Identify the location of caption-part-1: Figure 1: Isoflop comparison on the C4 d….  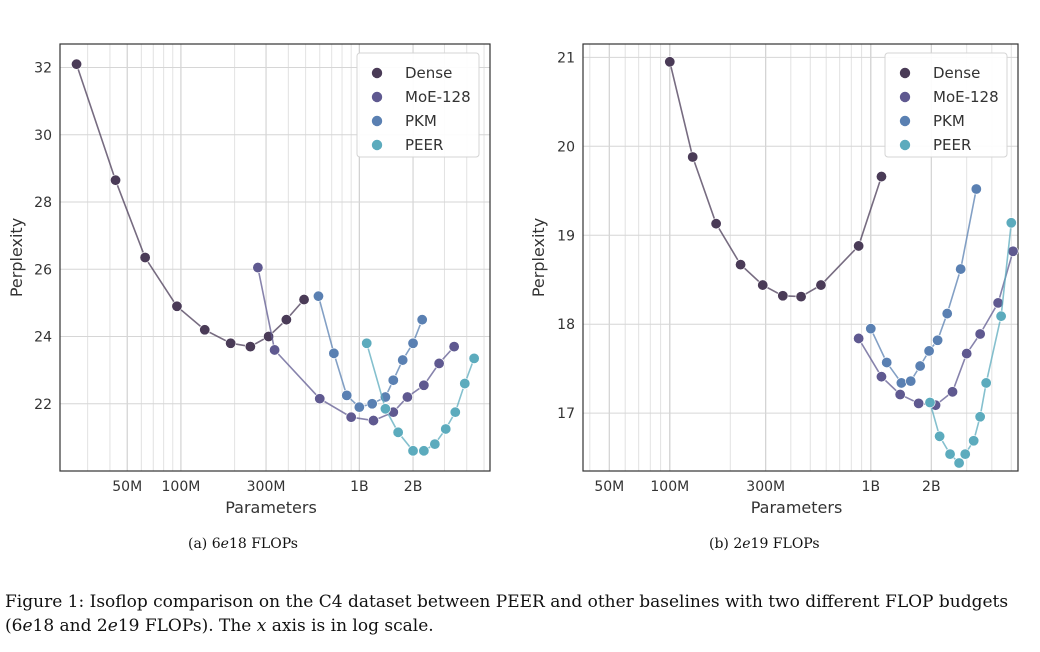
(507, 614).